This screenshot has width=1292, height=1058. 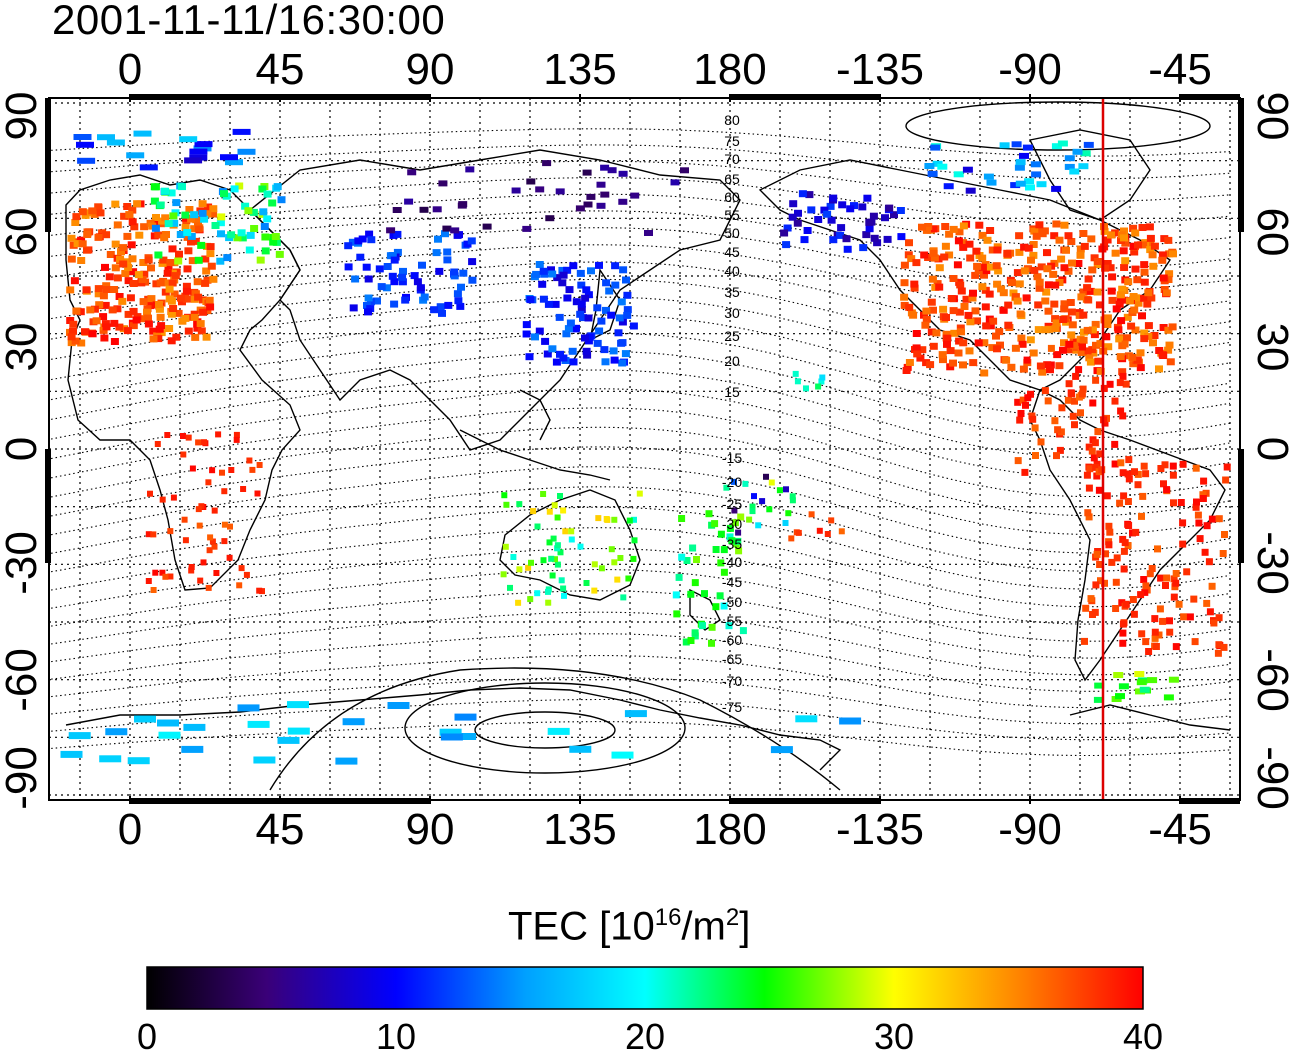 What do you see at coordinates (23, 451) in the screenshot?
I see `left-lat-axis: 90 60 30 0 -30 -60 -90` at bounding box center [23, 451].